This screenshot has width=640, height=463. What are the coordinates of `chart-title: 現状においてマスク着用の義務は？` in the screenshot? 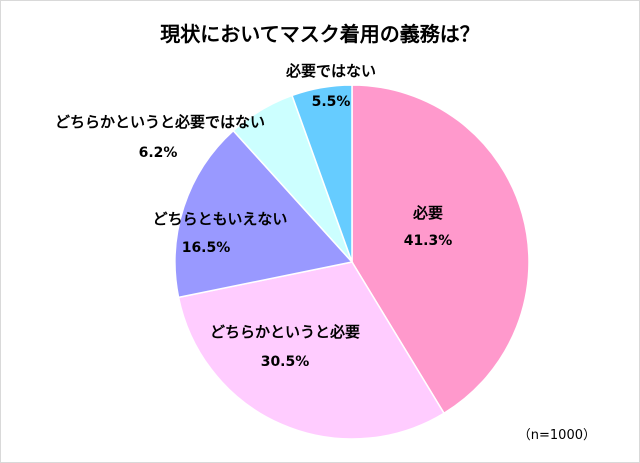 It's located at (320, 34).